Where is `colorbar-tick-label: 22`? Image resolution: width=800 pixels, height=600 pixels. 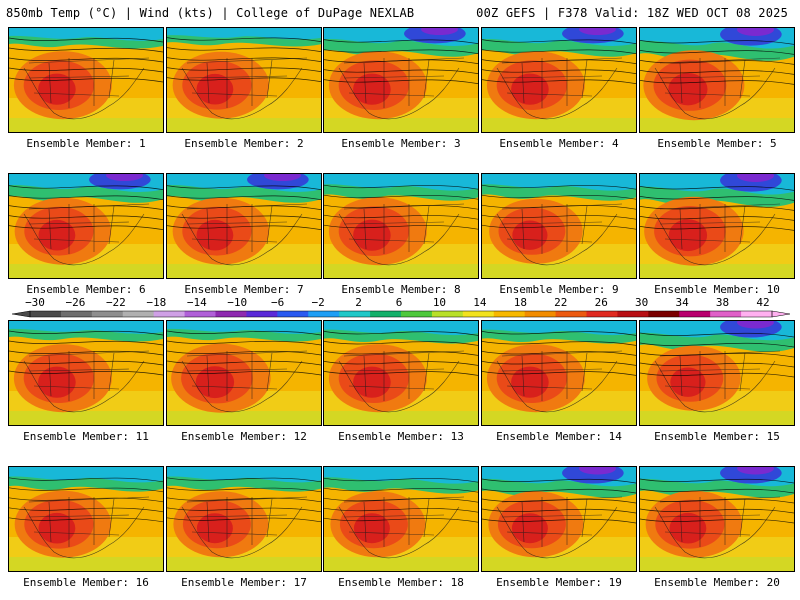
colorbar-tick-label: 22 is located at coordinates (560, 302).